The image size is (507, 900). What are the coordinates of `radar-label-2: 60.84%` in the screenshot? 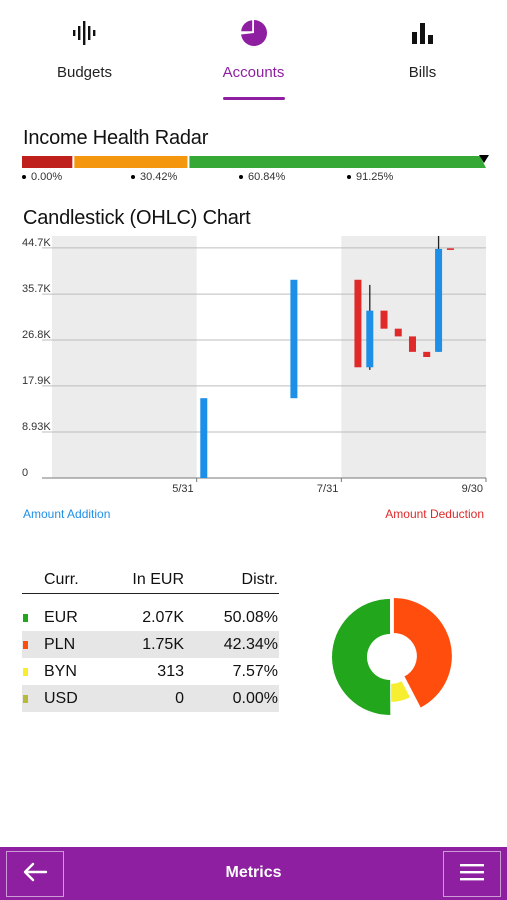 It's located at (262, 177).